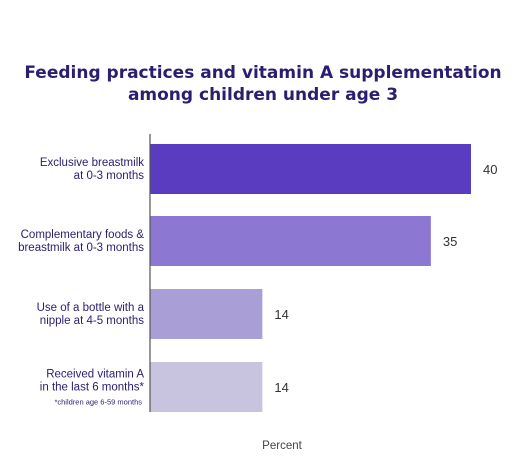 Image resolution: width=526 pixels, height=462 pixels. I want to click on category-label-2-line-1: Complementary foods &, so click(83, 235).